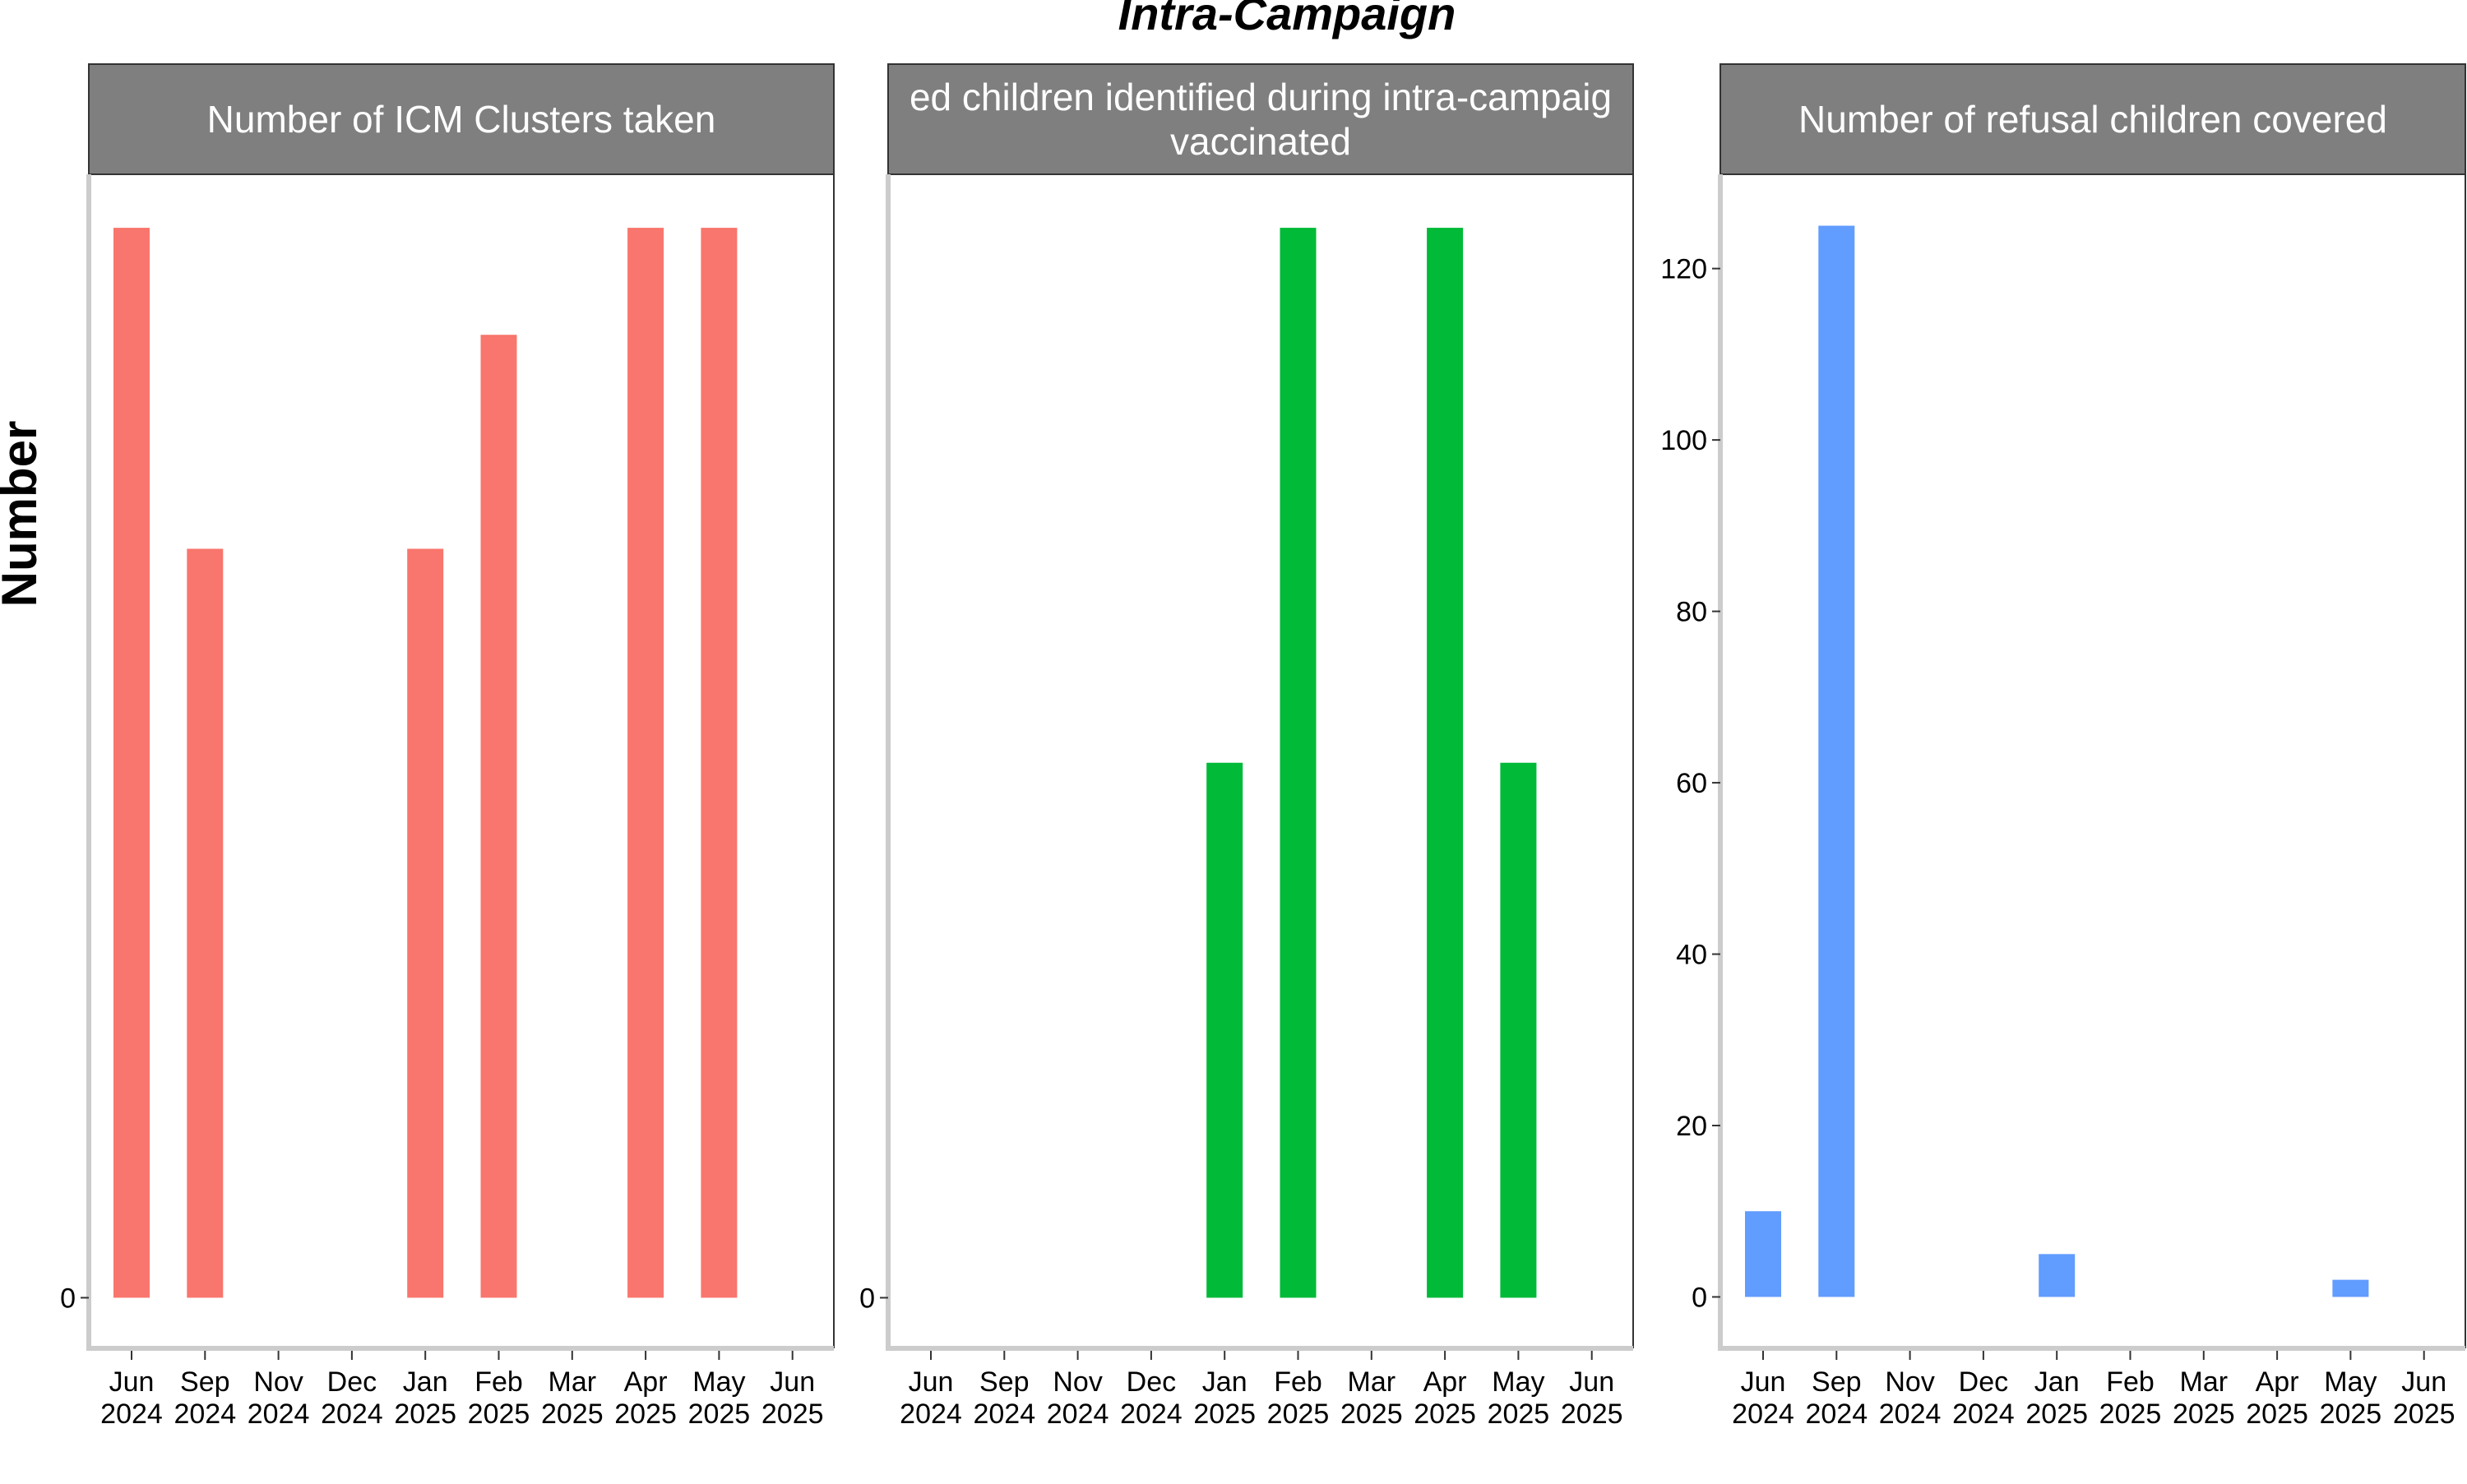 This screenshot has height=1484, width=2467. Describe the element at coordinates (1691, 1126) in the screenshot. I see `y-tick-label: 20` at that location.